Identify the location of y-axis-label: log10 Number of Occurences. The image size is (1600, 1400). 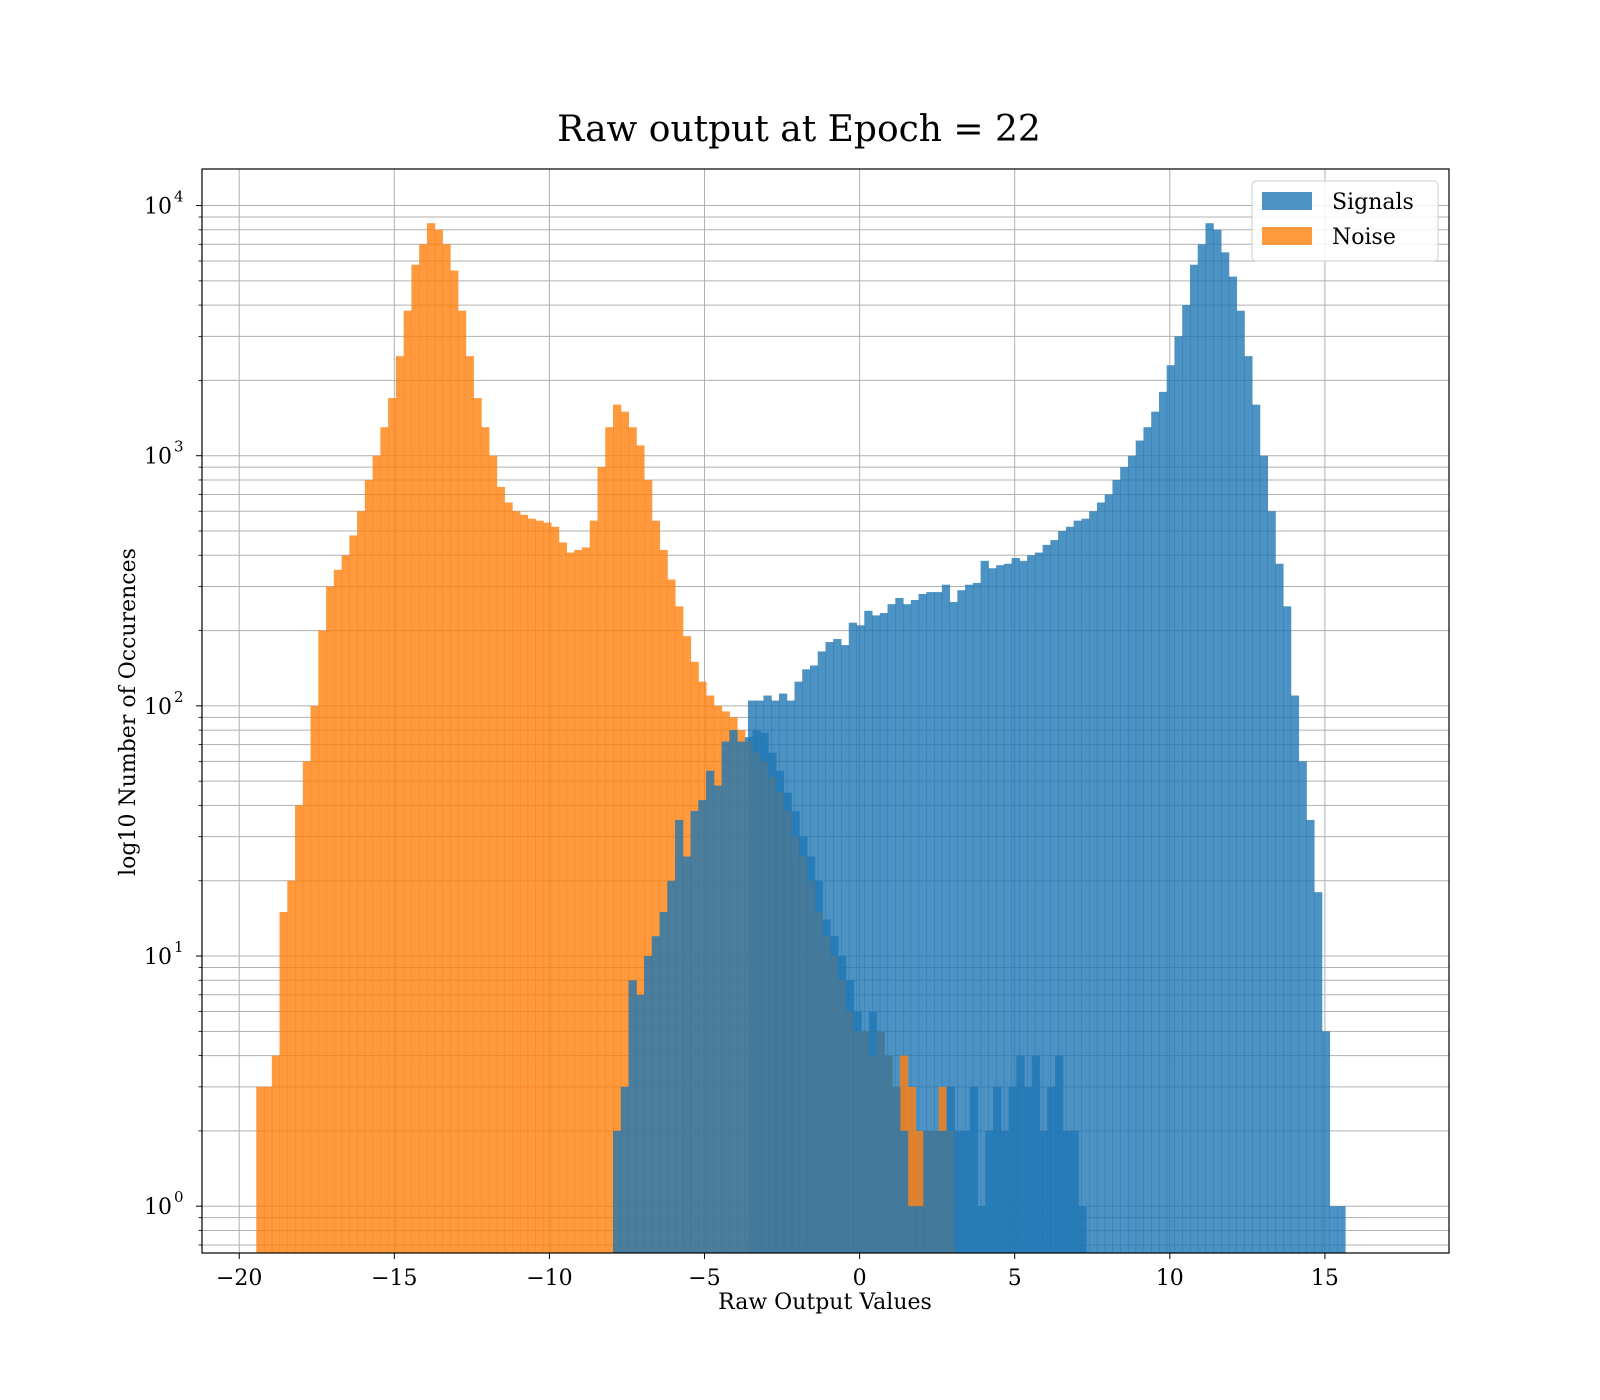
(128, 712).